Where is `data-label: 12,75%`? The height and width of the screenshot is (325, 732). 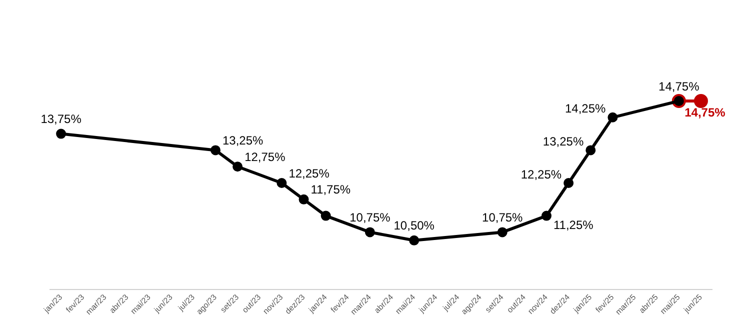
data-label: 12,75% is located at coordinates (265, 157).